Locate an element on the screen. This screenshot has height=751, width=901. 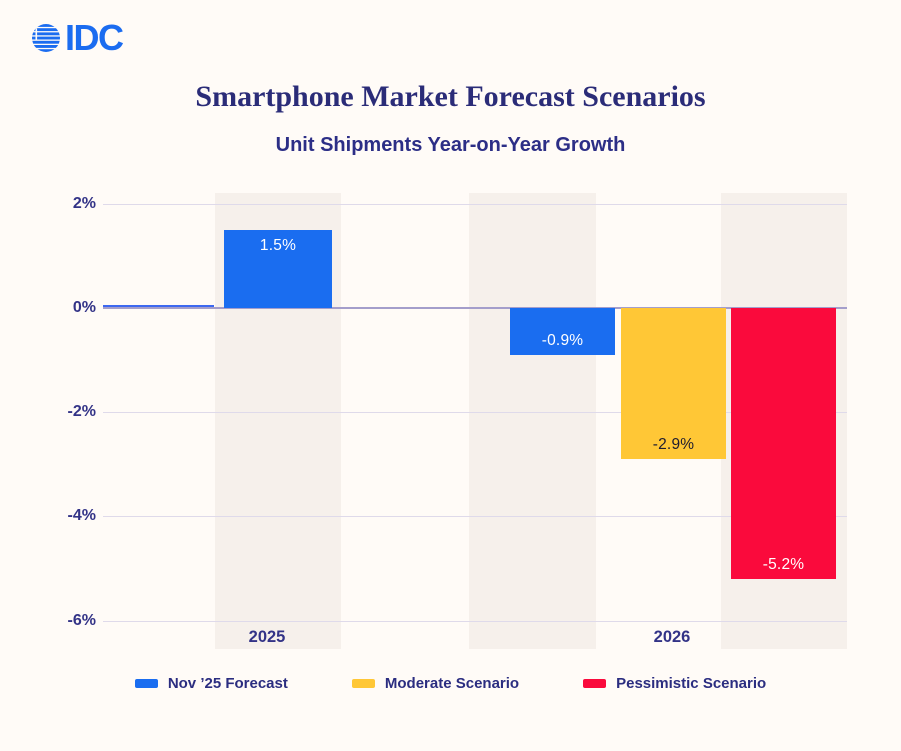
legend-item-label: Pessimistic Scenario is located at coordinates (691, 683).